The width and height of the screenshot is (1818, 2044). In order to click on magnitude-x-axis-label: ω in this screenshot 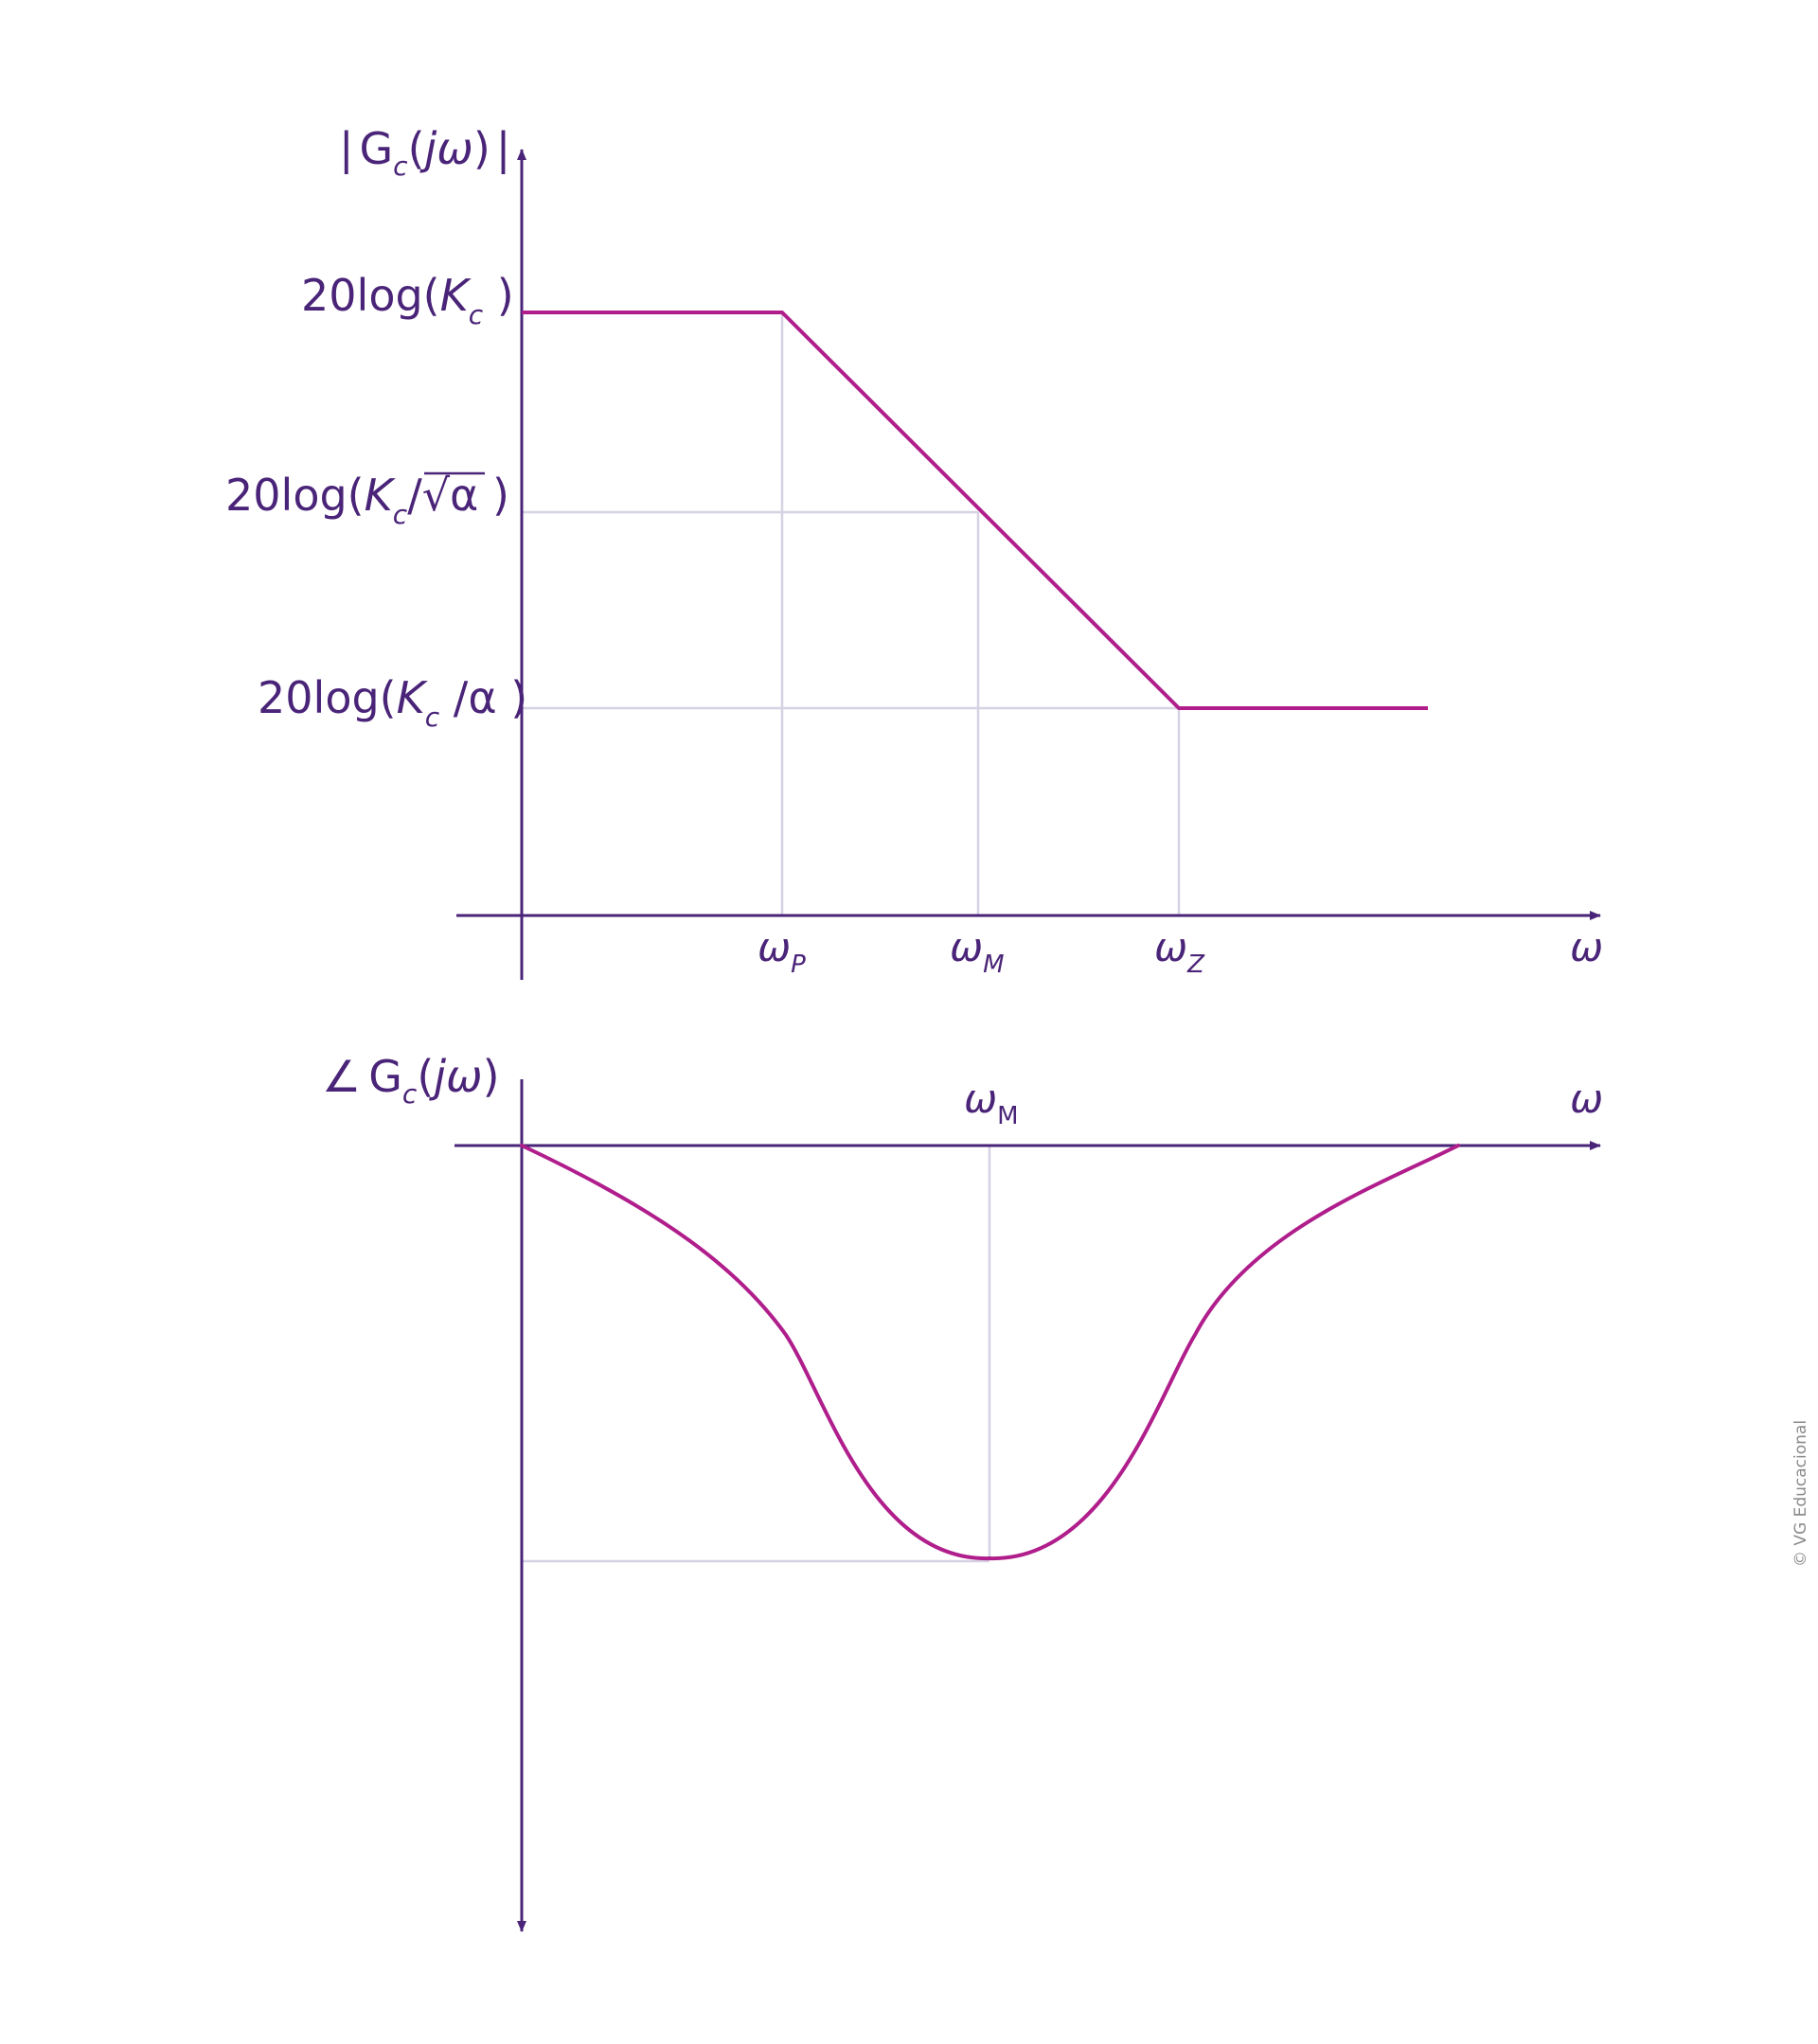, I will do `click(1586, 947)`.